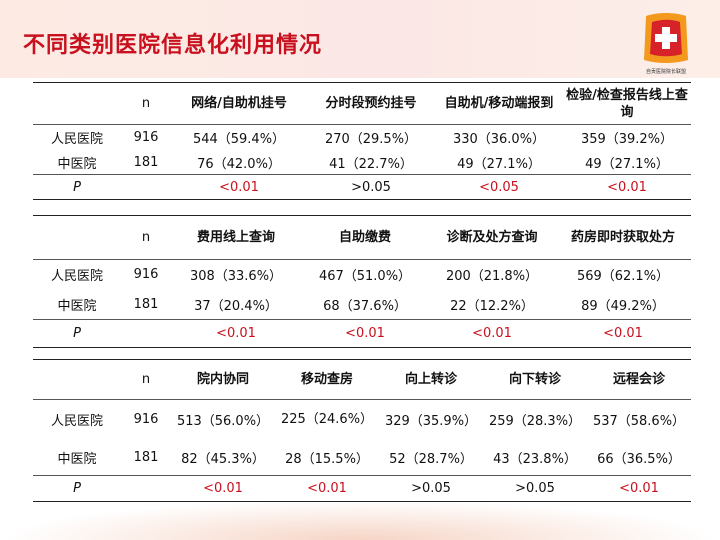 This screenshot has height=540, width=720. What do you see at coordinates (235, 237) in the screenshot?
I see `column-header: 费用线上查询` at bounding box center [235, 237].